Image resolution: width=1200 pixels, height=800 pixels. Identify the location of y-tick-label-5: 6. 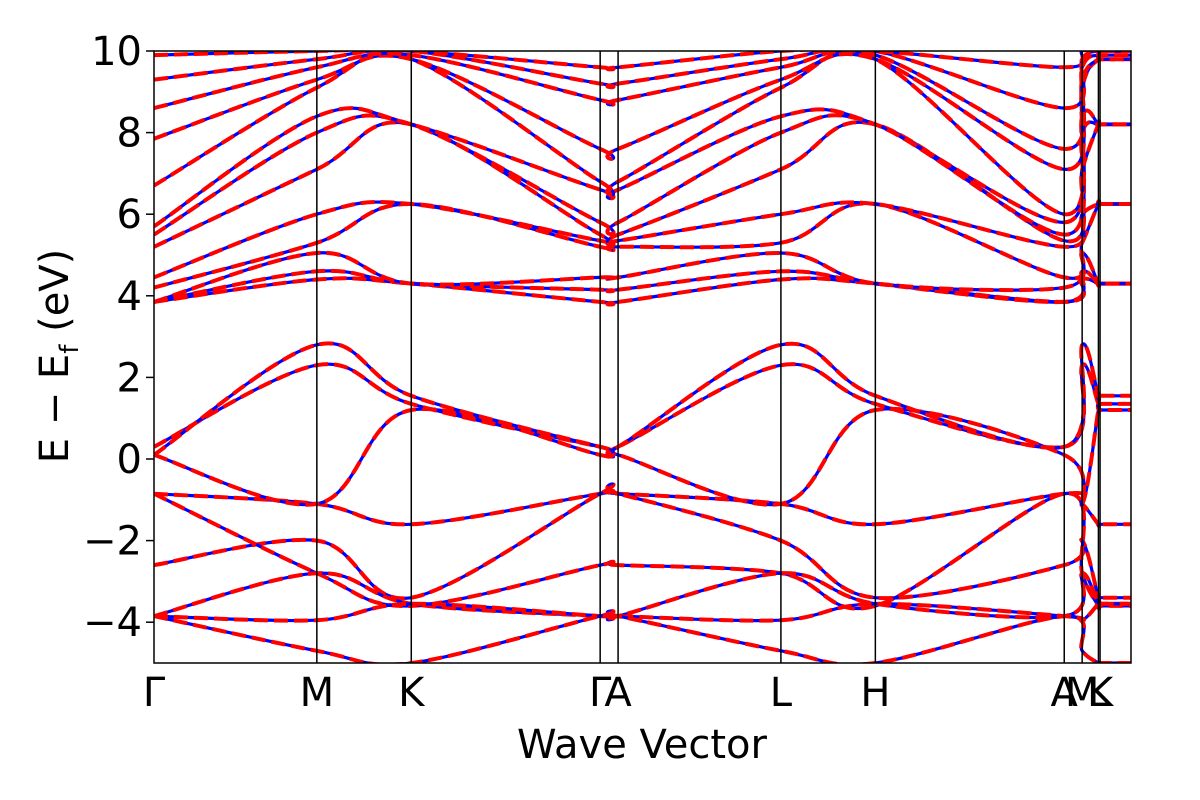
(129, 215).